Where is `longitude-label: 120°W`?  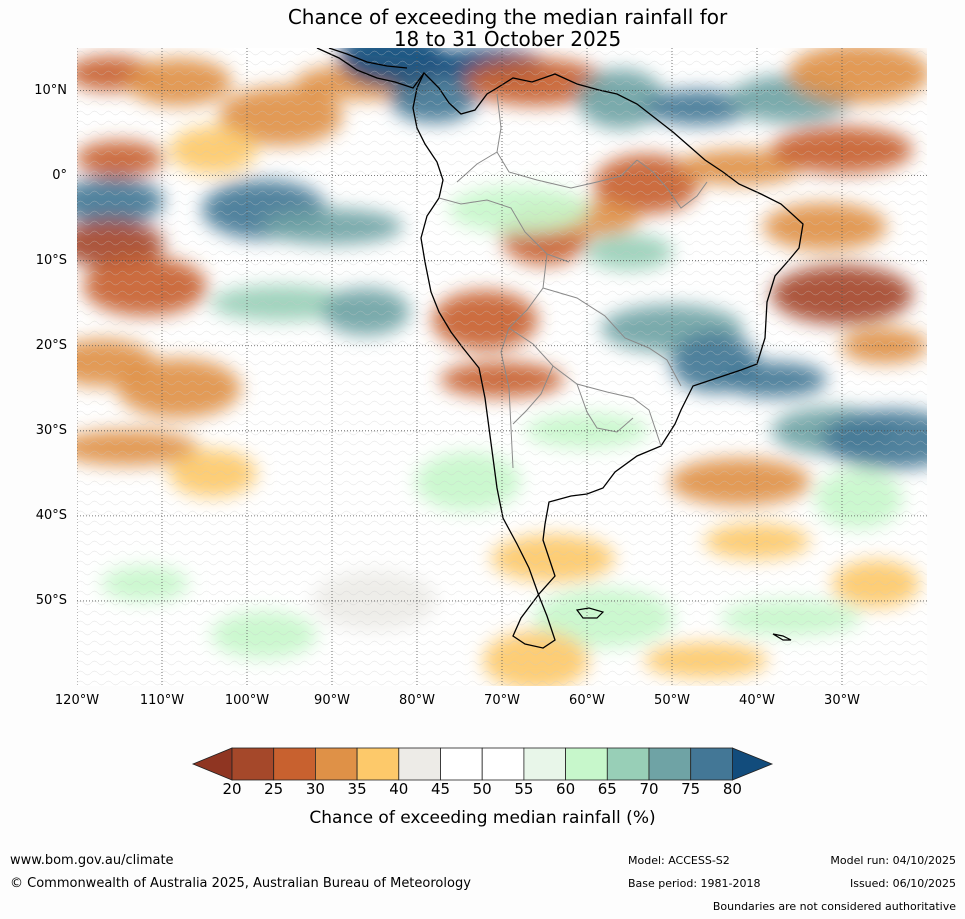
longitude-label: 120°W is located at coordinates (77, 700).